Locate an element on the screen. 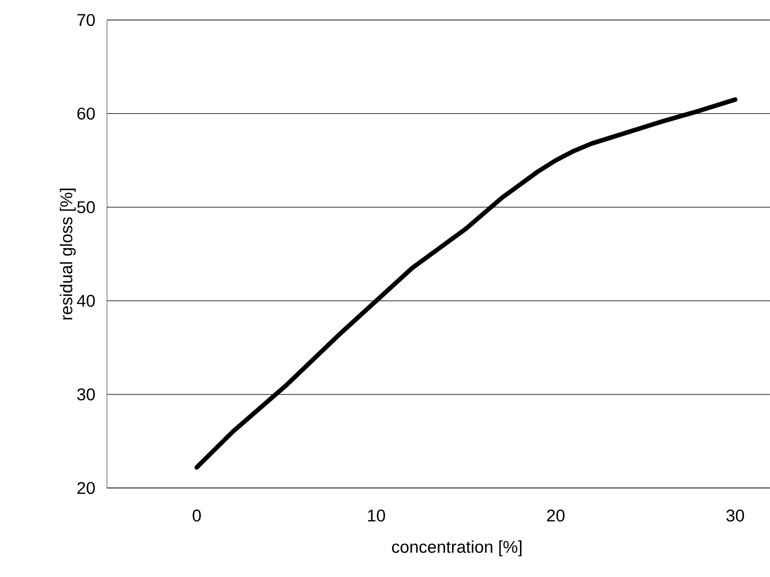  y-tick-label: 70 is located at coordinates (86, 20).